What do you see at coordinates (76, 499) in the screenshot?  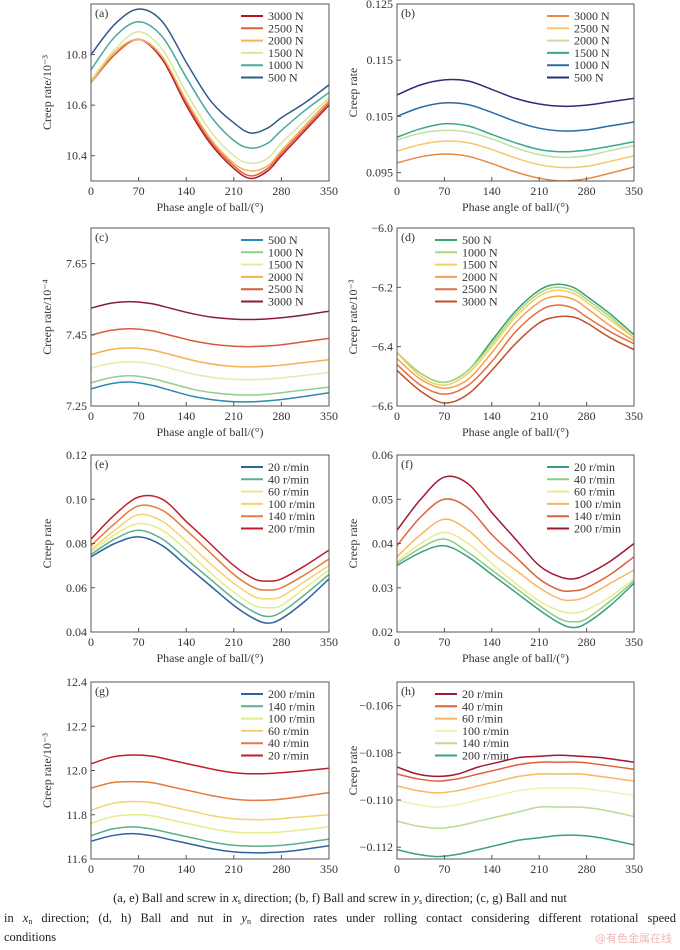 I see `y-tick-label: 0.10` at bounding box center [76, 499].